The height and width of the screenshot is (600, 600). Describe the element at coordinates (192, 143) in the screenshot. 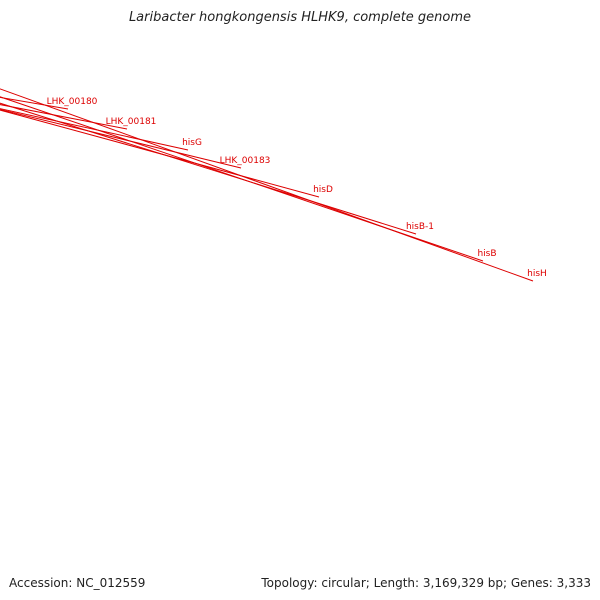

I see `gene-label: hisG` at that location.